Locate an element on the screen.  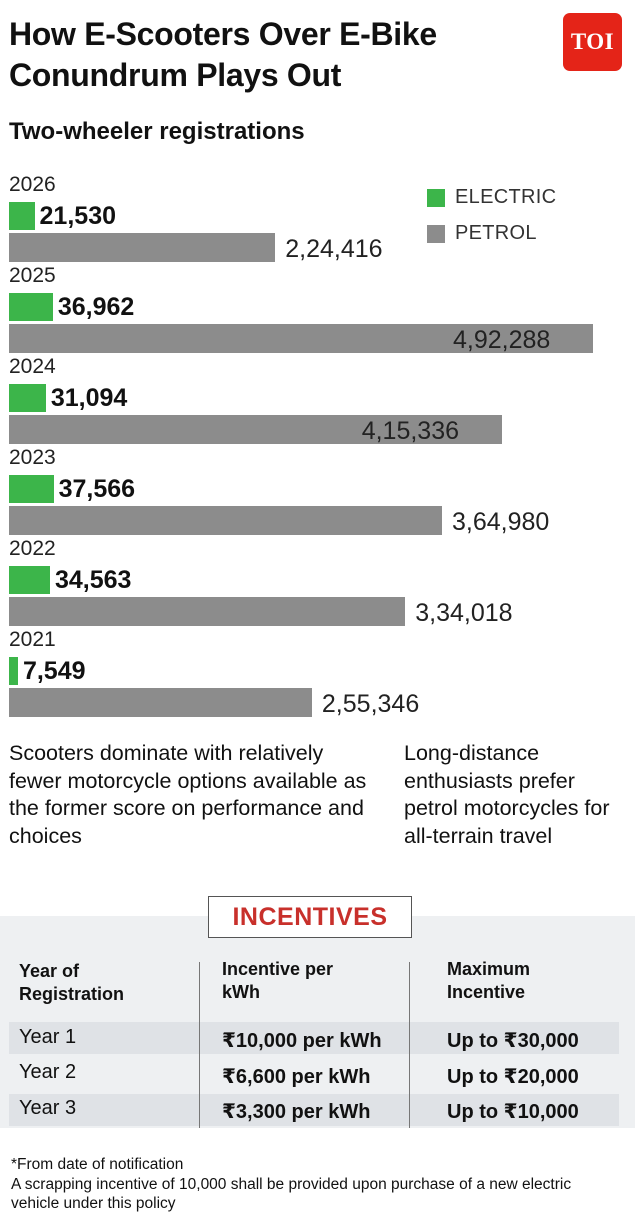
legend-label-petrol: PETROL is located at coordinates (496, 233).